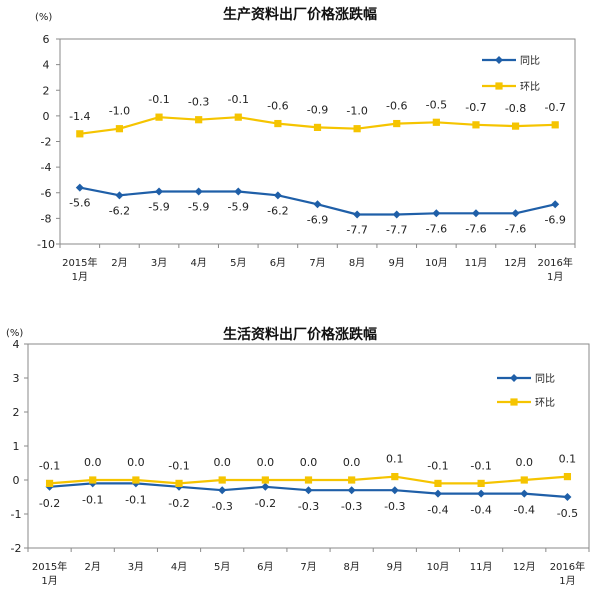  I want to click on y-tick-label: 0, so click(16, 480).